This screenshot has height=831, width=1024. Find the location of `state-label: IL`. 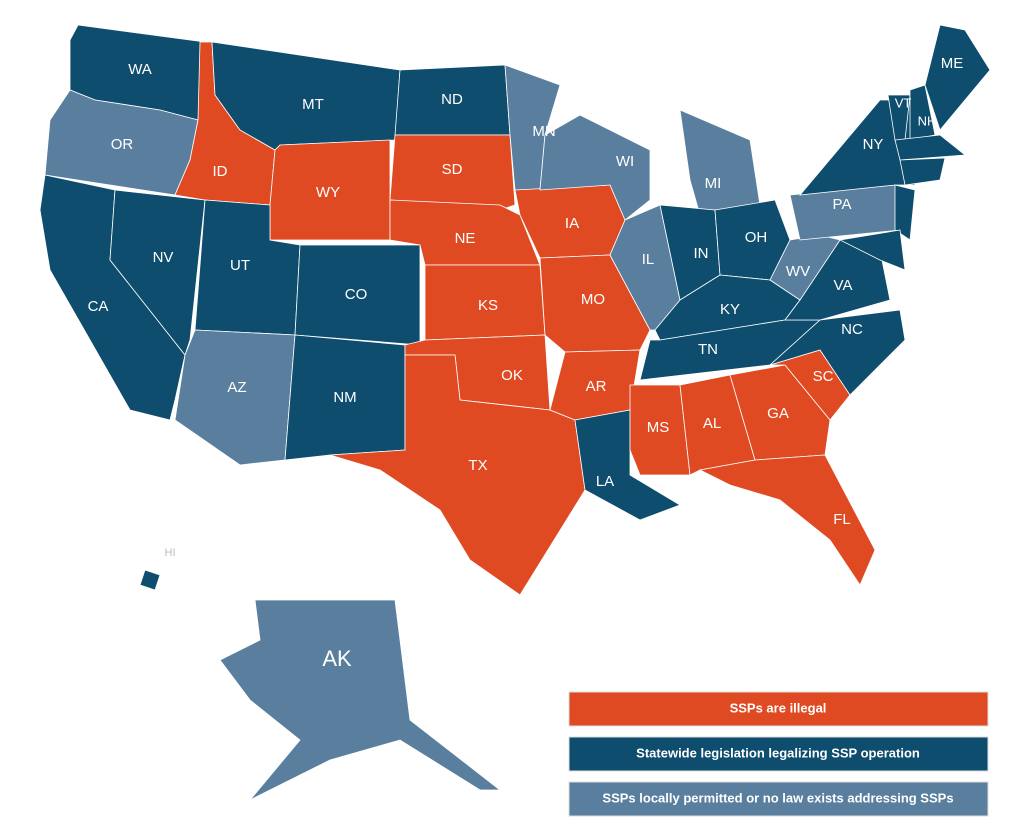

state-label: IL is located at coordinates (648, 259).